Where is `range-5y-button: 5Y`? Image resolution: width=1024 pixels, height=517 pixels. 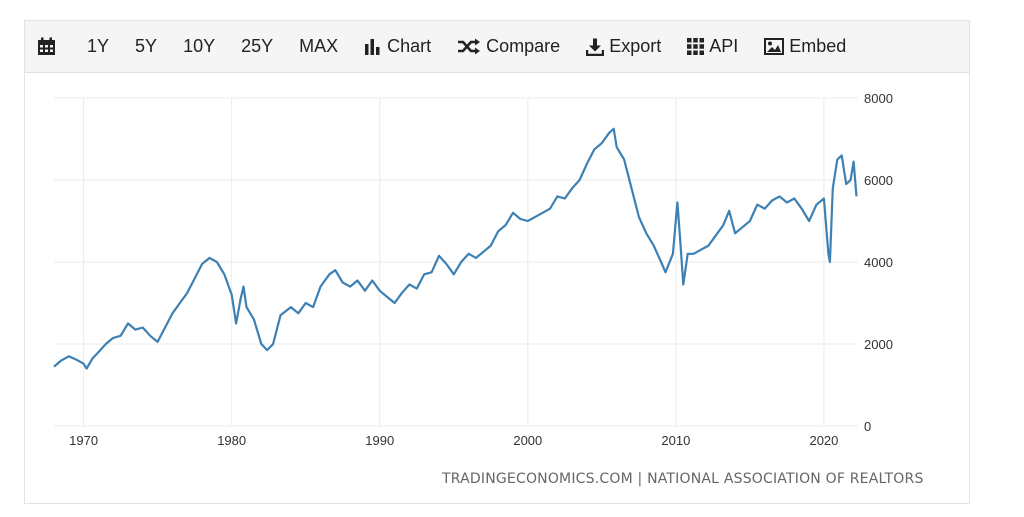 range-5y-button: 5Y is located at coordinates (146, 47).